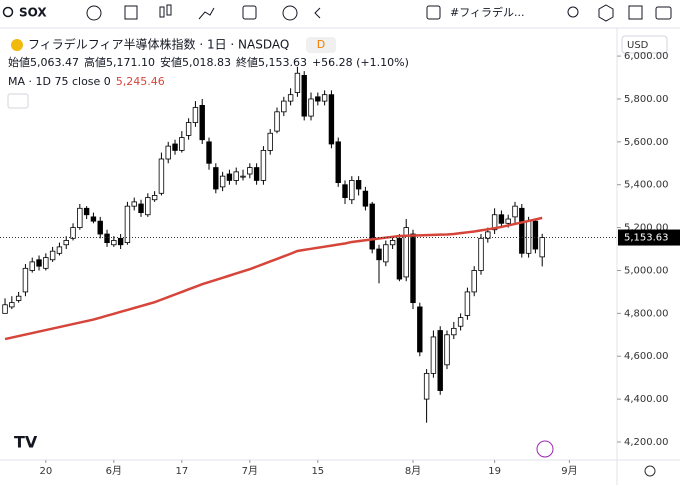 The width and height of the screenshot is (680, 489). What do you see at coordinates (94, 13) in the screenshot?
I see `add-icon` at bounding box center [94, 13].